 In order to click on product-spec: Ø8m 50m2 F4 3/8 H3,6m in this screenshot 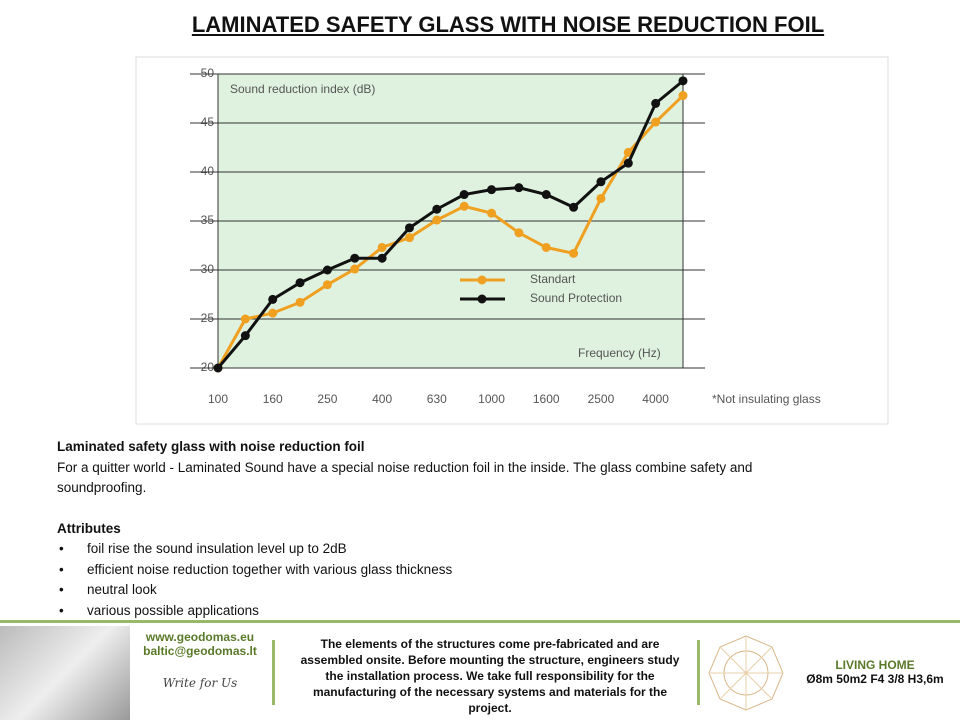, I will do `click(875, 679)`.